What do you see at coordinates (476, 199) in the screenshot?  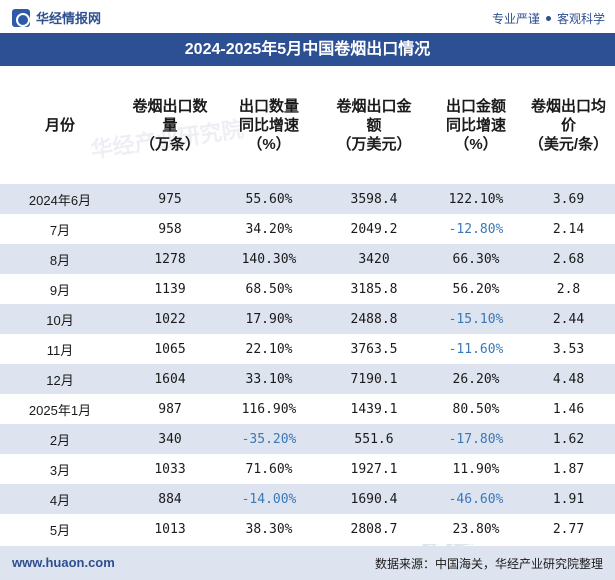 I see `amount-yoy-cell: 122.10%` at bounding box center [476, 199].